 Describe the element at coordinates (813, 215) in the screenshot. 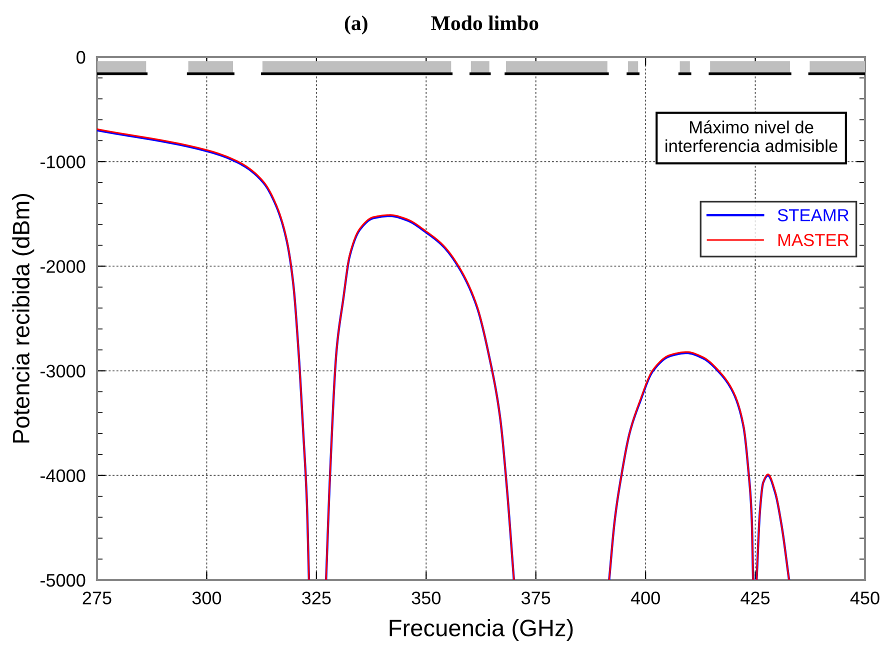

I see `legend-label: STEAMR` at that location.